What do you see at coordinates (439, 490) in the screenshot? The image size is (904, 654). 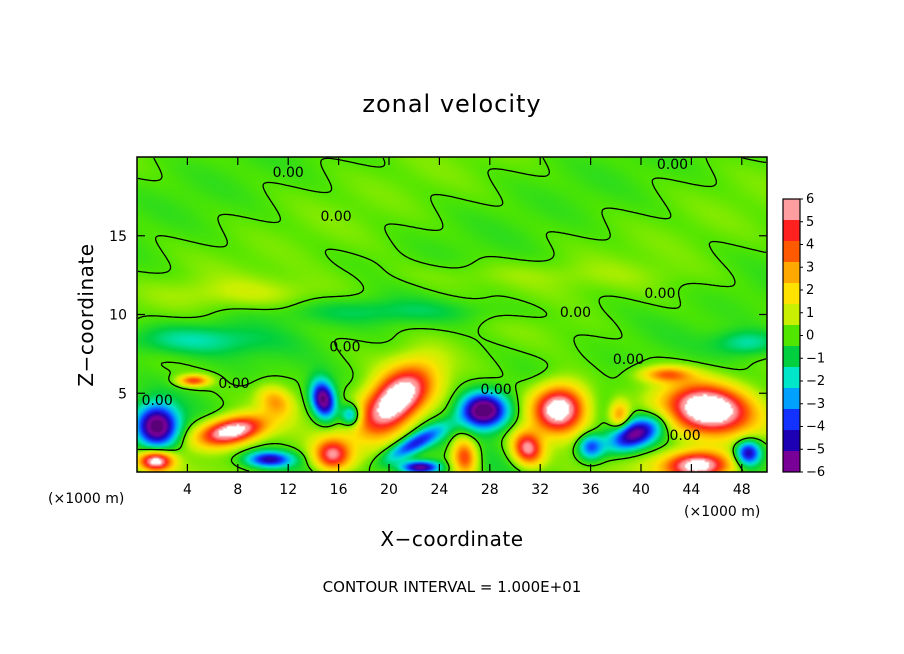 I see `x-tick-label: 24` at bounding box center [439, 490].